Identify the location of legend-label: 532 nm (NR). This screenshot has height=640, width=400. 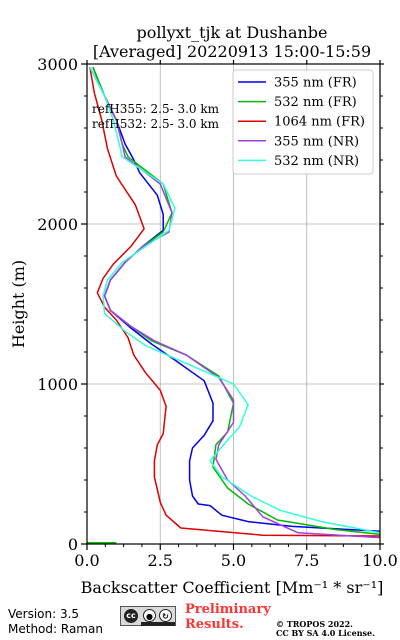
(316, 161).